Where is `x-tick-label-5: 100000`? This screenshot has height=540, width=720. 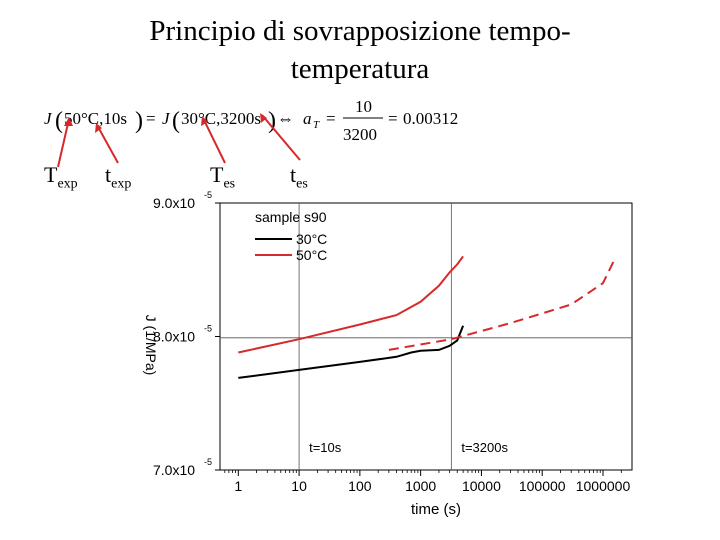
x-tick-label-5: 100000 is located at coordinates (542, 486).